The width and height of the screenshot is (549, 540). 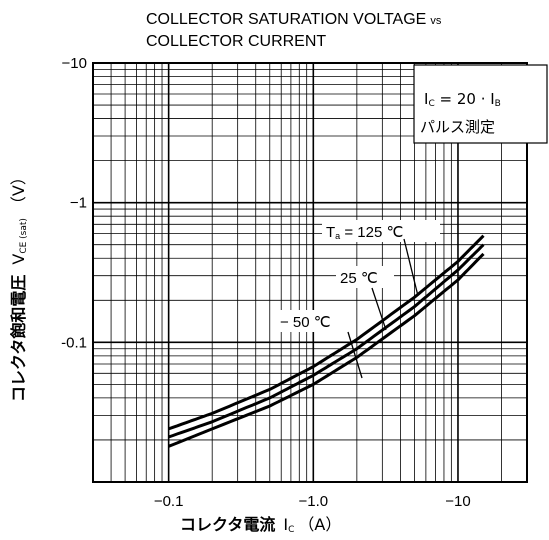 I want to click on x-axis-label: コレクタ電流 IC （A）, so click(x=260, y=525).